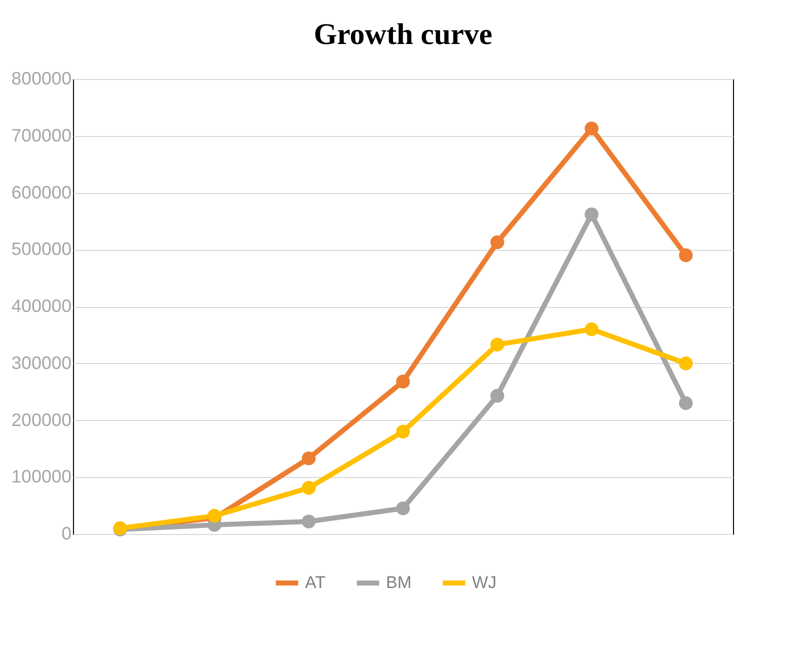  What do you see at coordinates (41, 476) in the screenshot?
I see `y-tick-label: 100000` at bounding box center [41, 476].